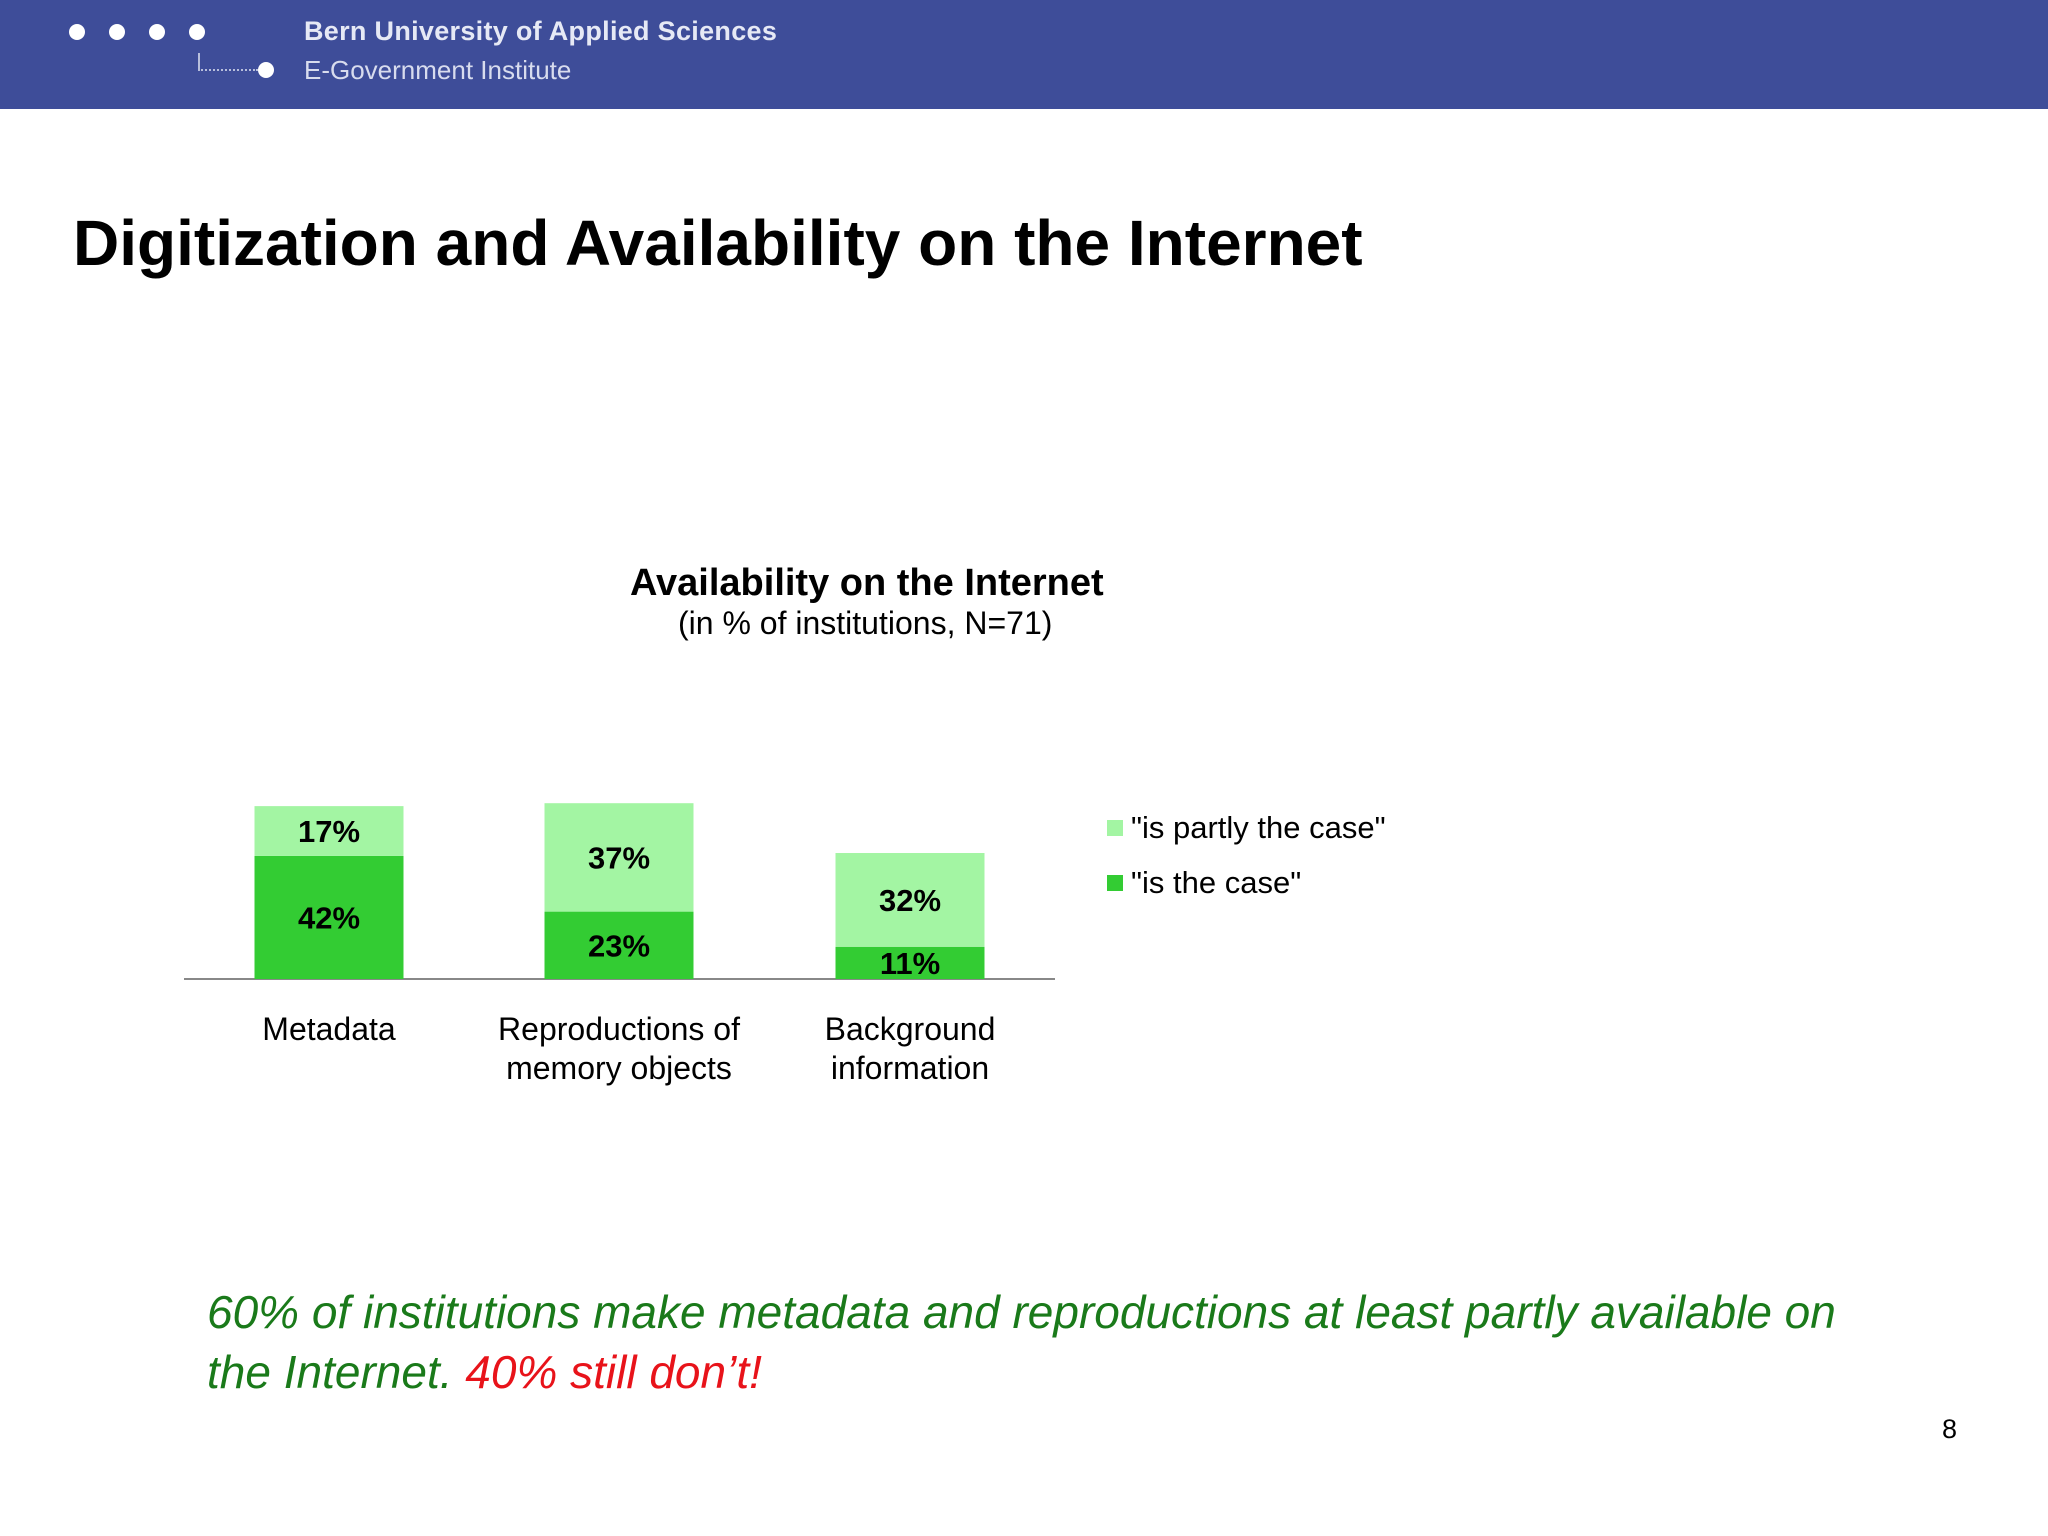  I want to click on category-label-metadata-line-0: Metadata, so click(329, 1029).